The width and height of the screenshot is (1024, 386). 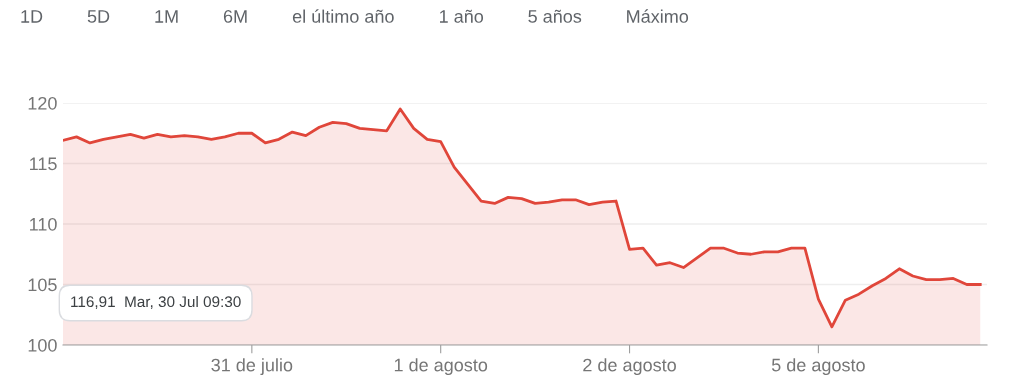 What do you see at coordinates (658, 16) in the screenshot?
I see `text: Máximo` at bounding box center [658, 16].